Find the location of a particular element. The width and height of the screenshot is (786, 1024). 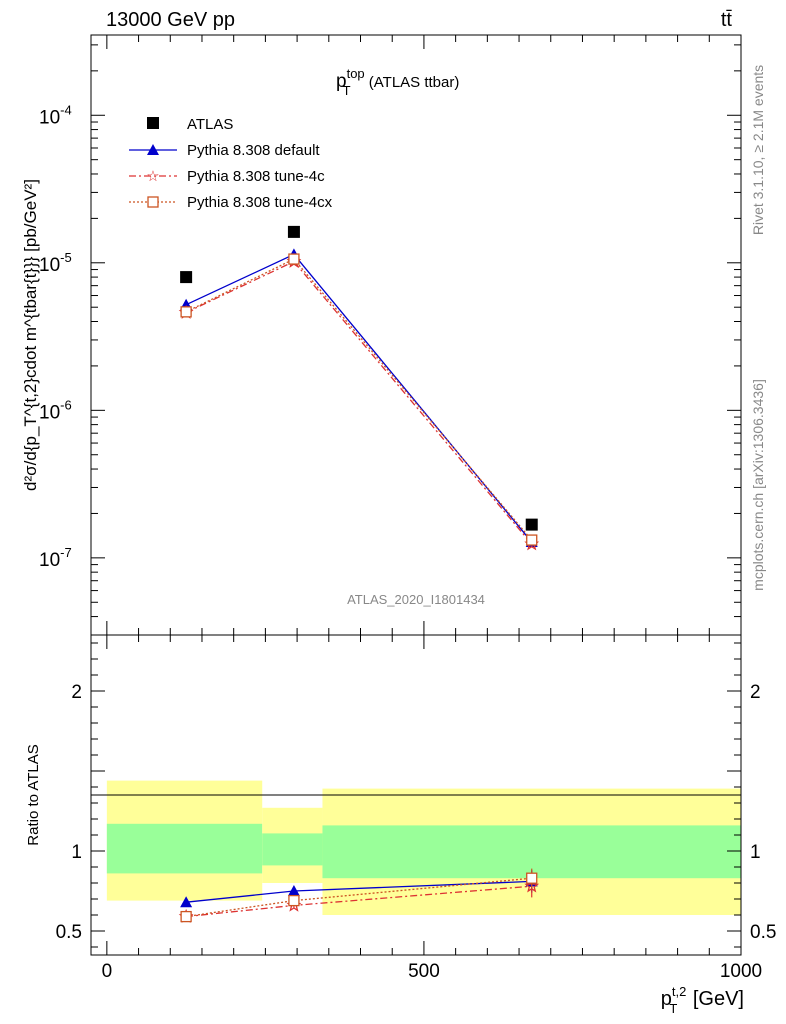

header-right: tt̄ is located at coordinates (727, 20).